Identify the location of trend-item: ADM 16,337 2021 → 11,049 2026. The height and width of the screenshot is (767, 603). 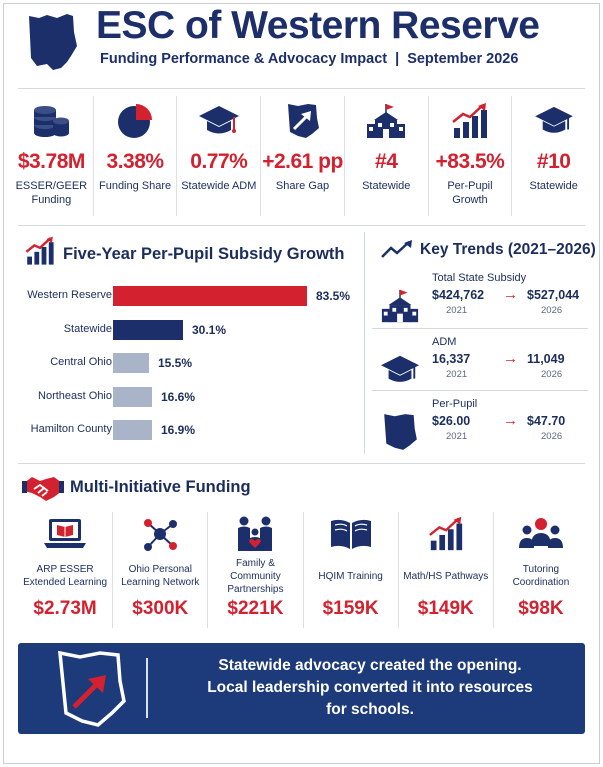
(480, 367).